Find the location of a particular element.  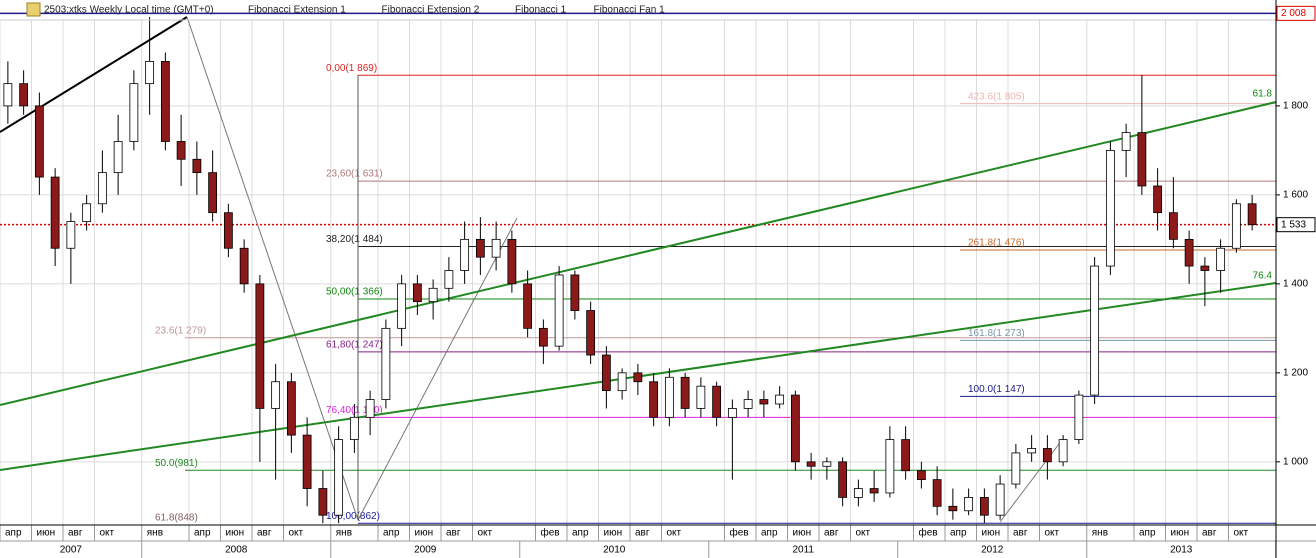

fib-label: 100.0(1 147) is located at coordinates (996, 389).